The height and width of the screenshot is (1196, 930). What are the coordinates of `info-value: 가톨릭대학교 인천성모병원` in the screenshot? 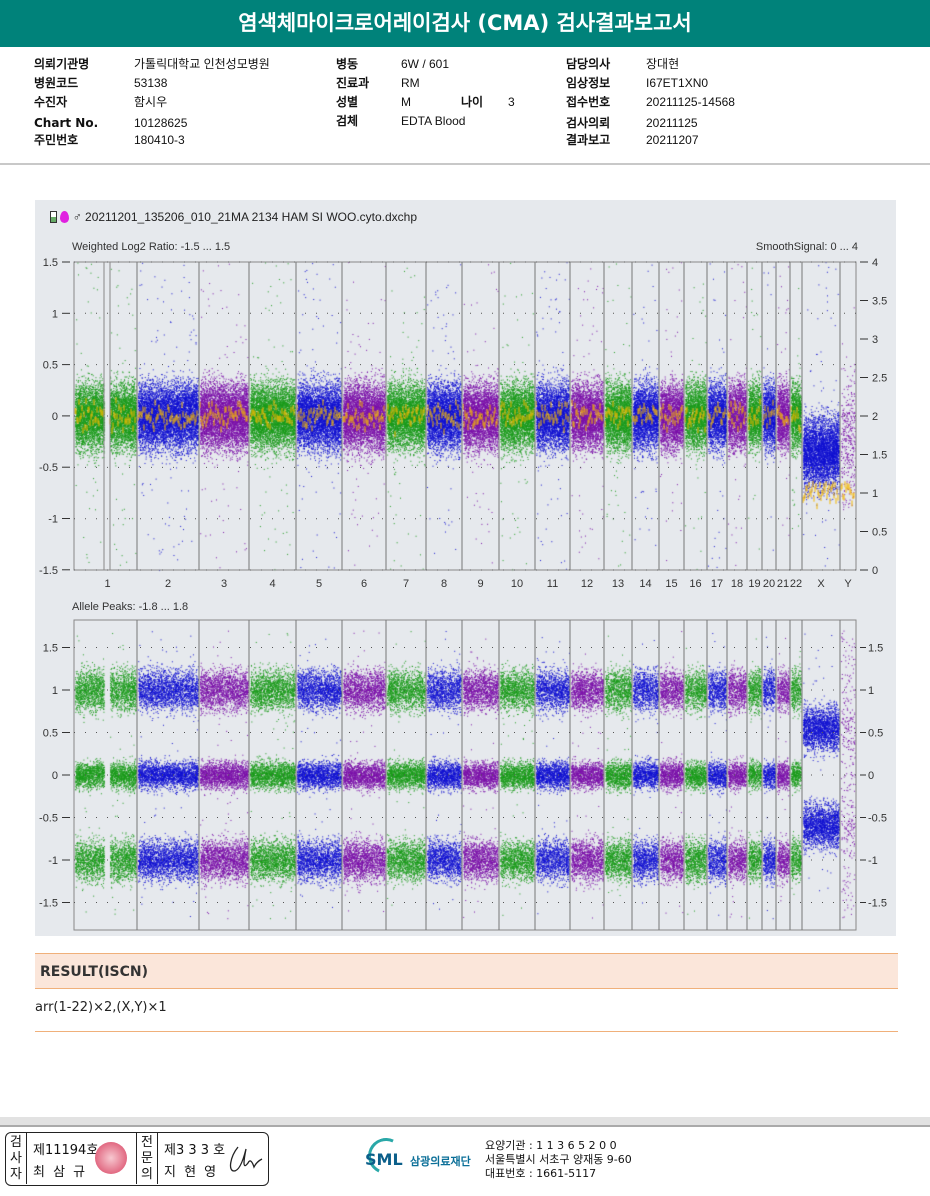 It's located at (202, 64).